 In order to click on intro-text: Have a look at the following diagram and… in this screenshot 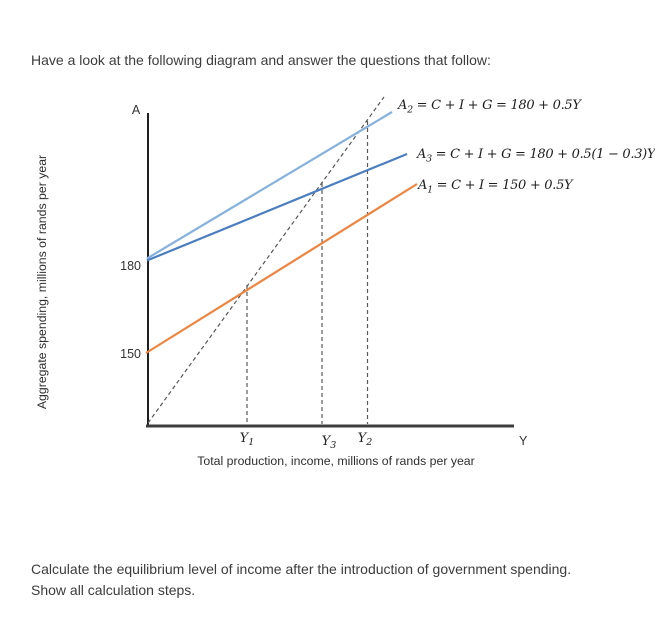, I will do `click(261, 60)`.